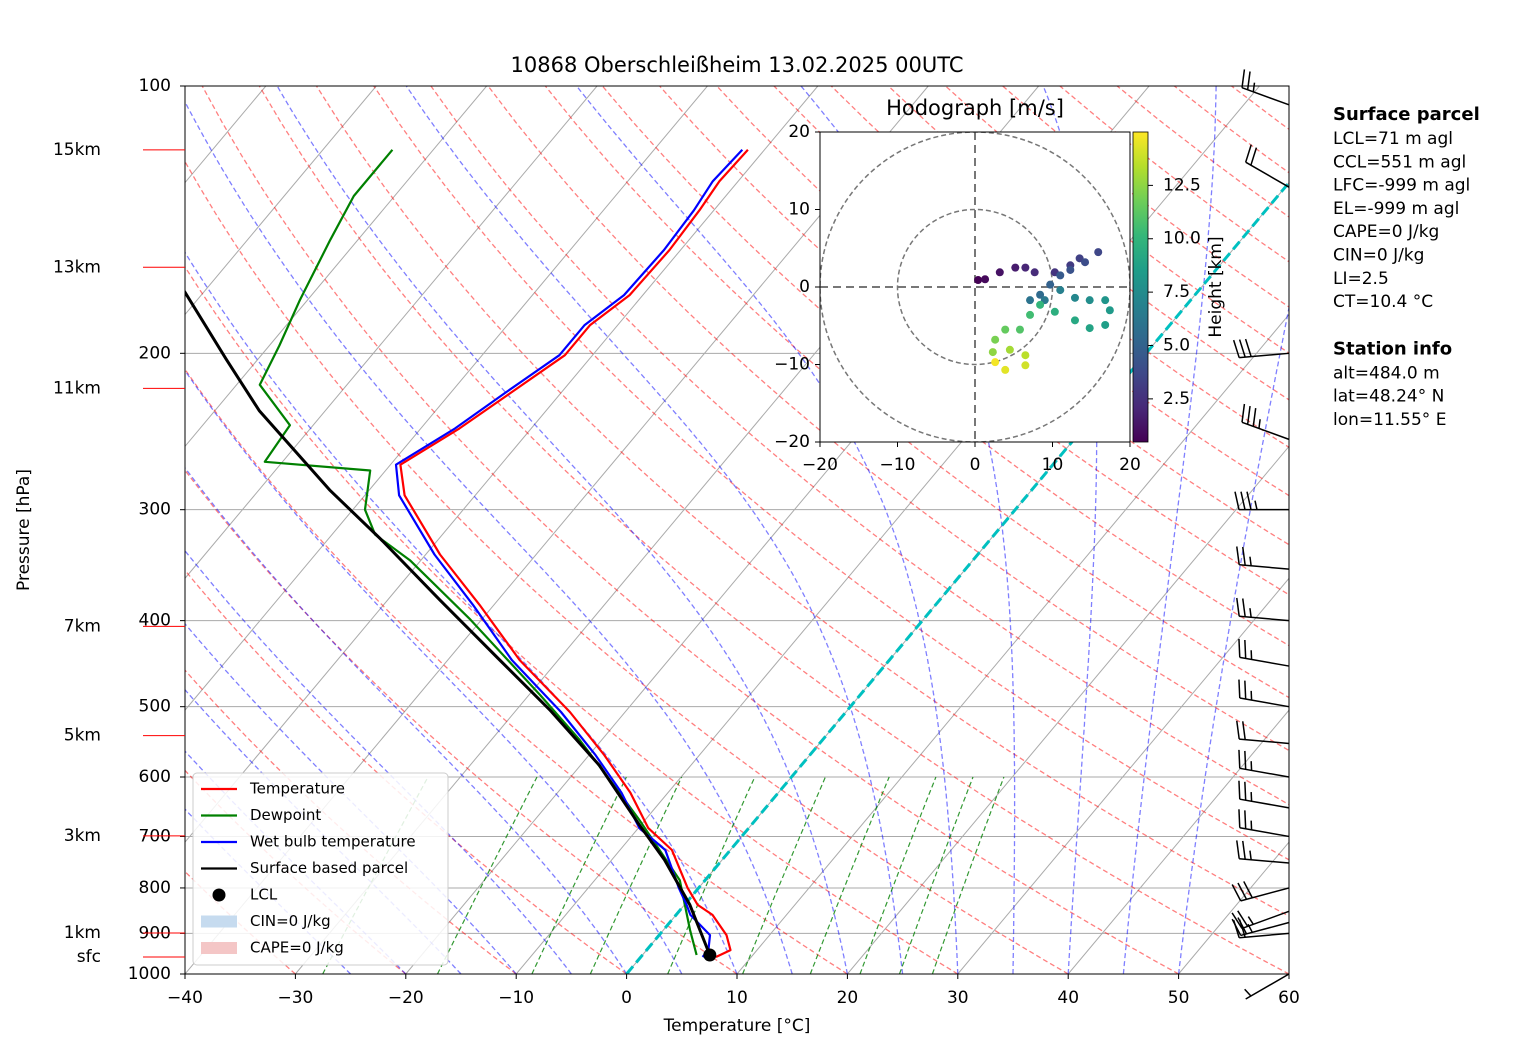 Image resolution: width=1517 pixels, height=1060 pixels. What do you see at coordinates (1053, 465) in the screenshot?
I see `hodograph-x-tick-label: 10` at bounding box center [1053, 465].